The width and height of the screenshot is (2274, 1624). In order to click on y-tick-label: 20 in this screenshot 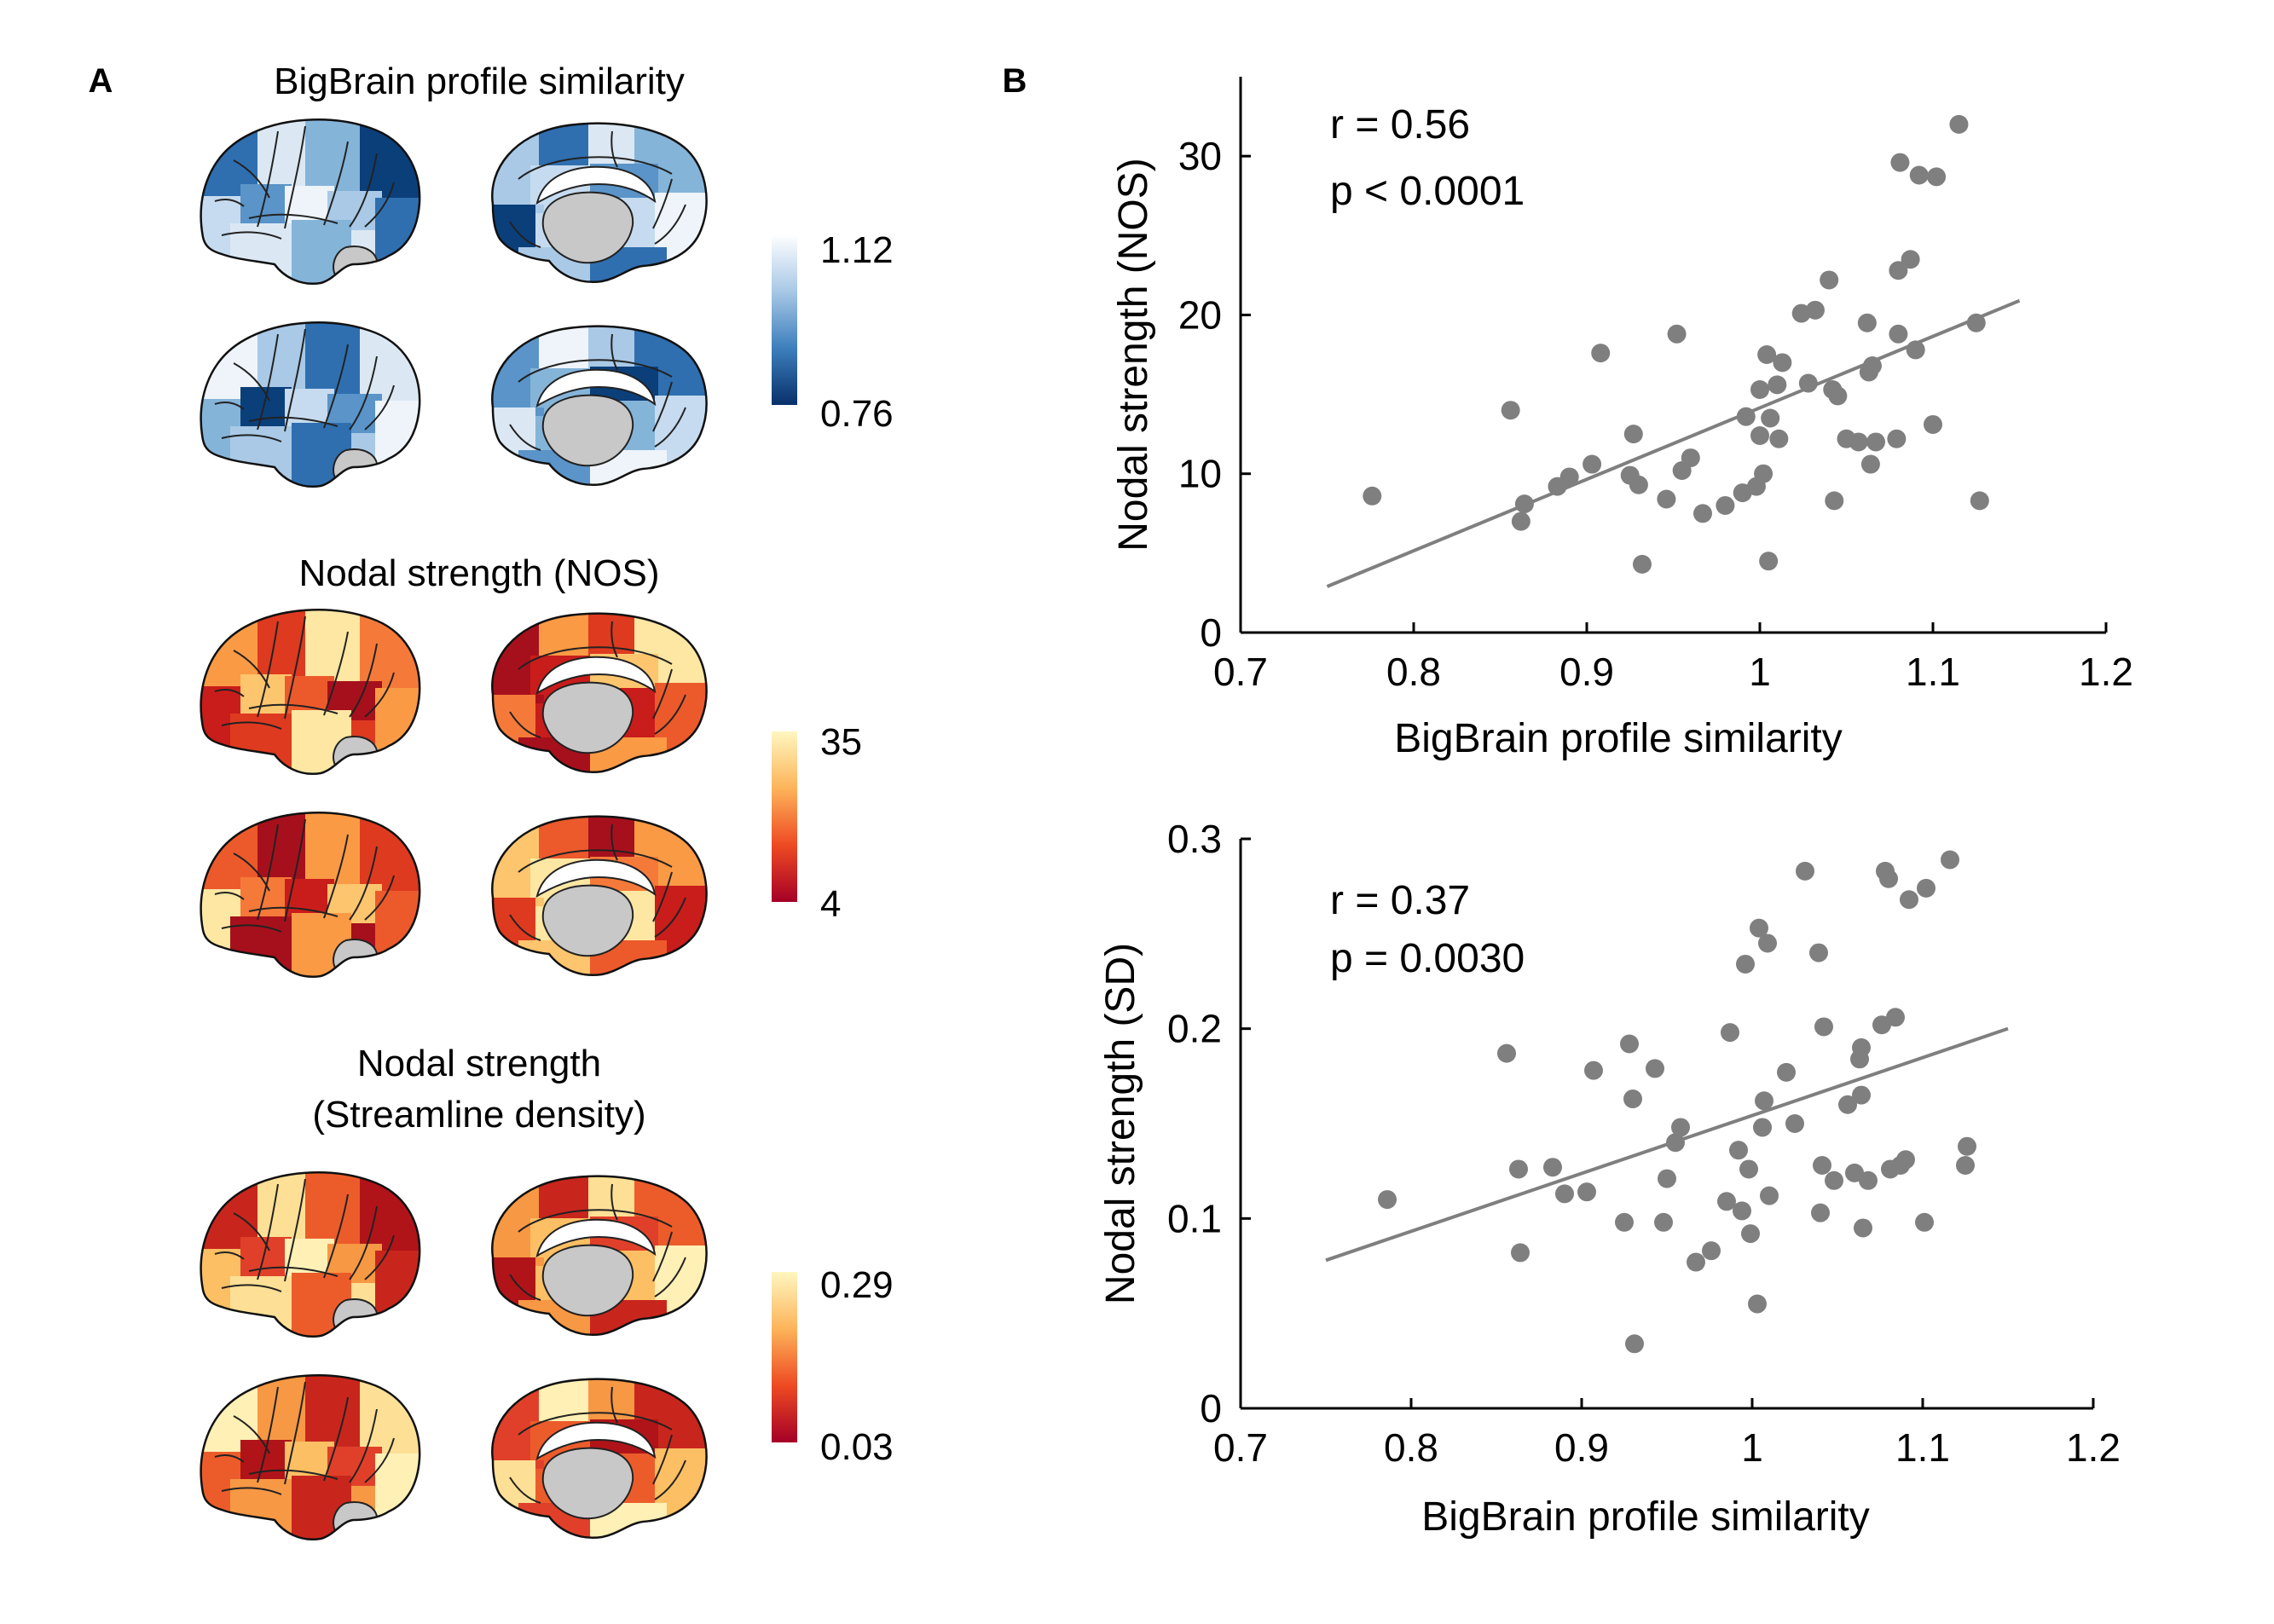, I will do `click(1200, 314)`.